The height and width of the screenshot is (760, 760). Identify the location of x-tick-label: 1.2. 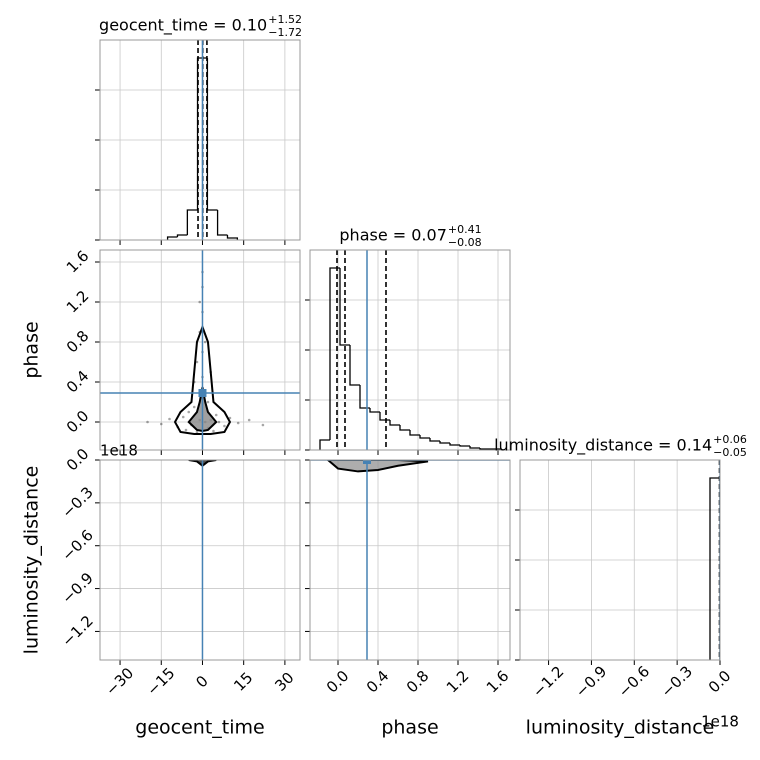
(458, 682).